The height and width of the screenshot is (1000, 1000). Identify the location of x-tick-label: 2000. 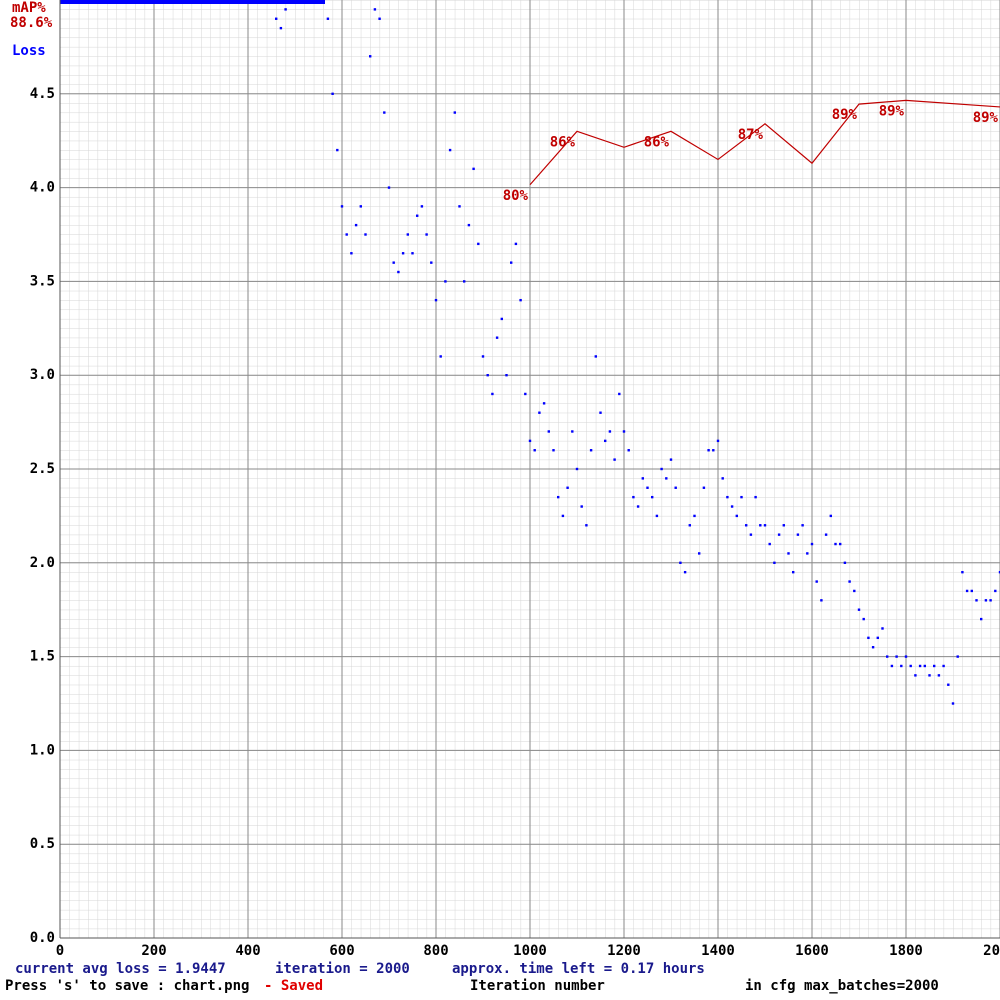
(991, 951).